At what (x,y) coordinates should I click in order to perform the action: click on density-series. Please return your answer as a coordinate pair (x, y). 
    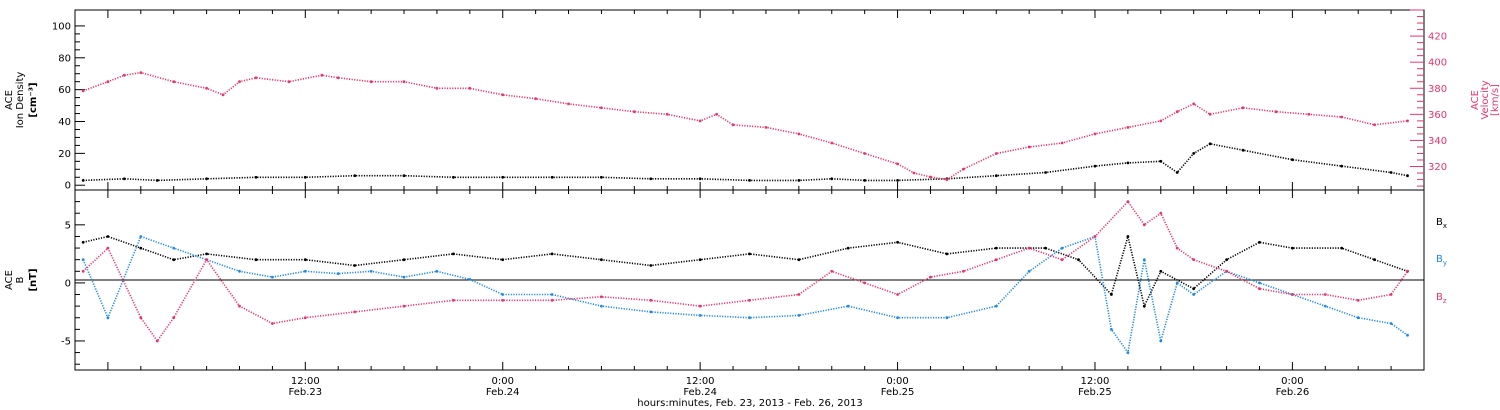
    Looking at the image, I should click on (745, 162).